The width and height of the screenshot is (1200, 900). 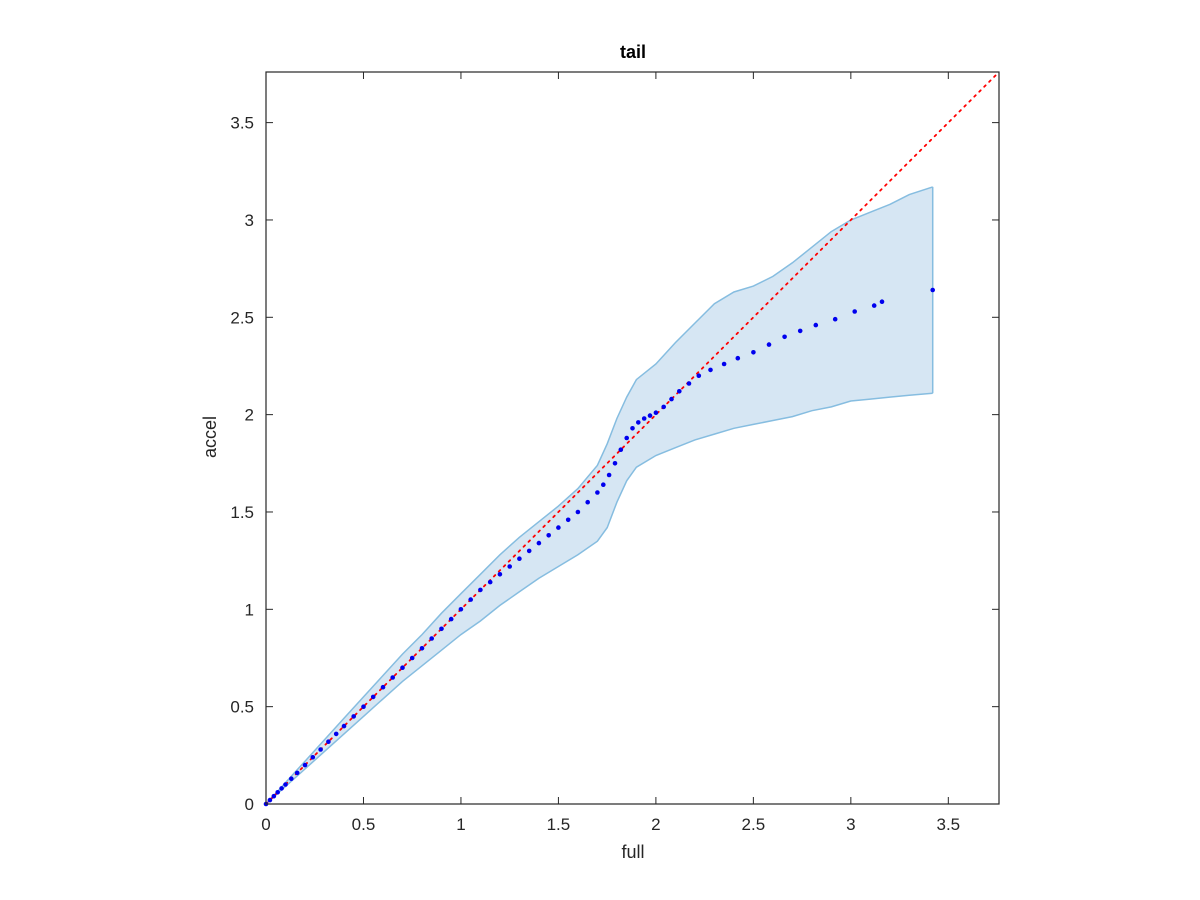 I want to click on y-tick-label: 3, so click(x=249, y=220).